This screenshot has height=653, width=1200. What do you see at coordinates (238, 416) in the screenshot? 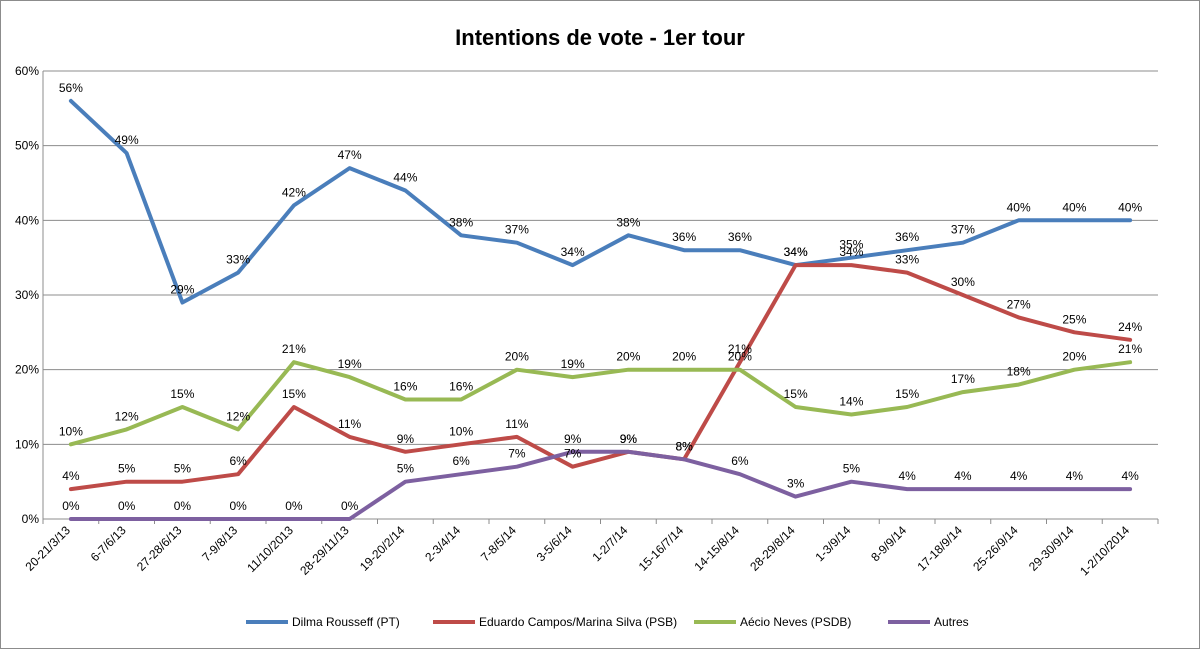
I see `data-label: 12%` at bounding box center [238, 416].